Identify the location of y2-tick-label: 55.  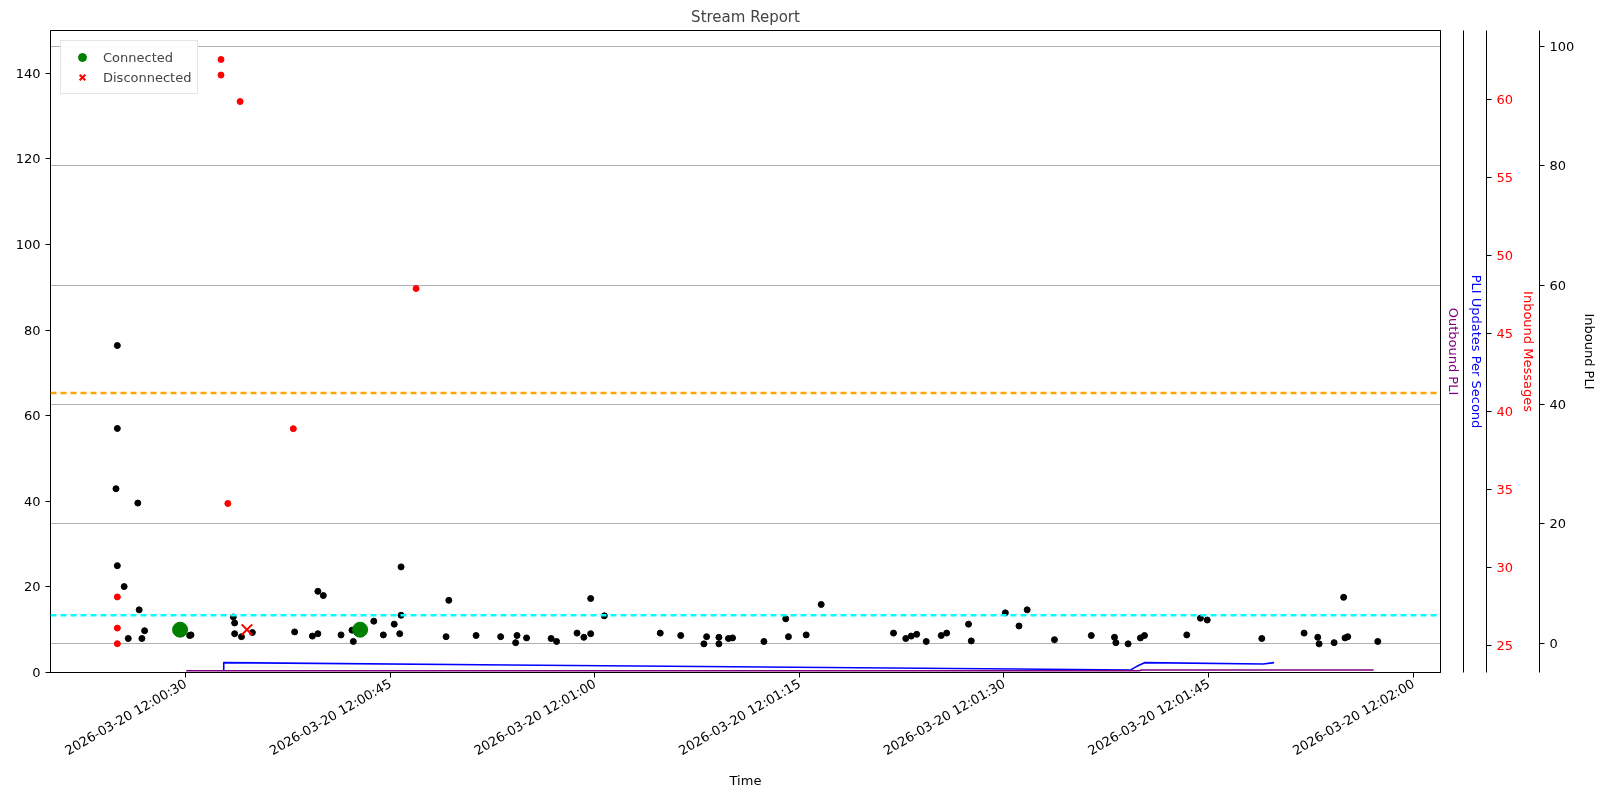
(1505, 178).